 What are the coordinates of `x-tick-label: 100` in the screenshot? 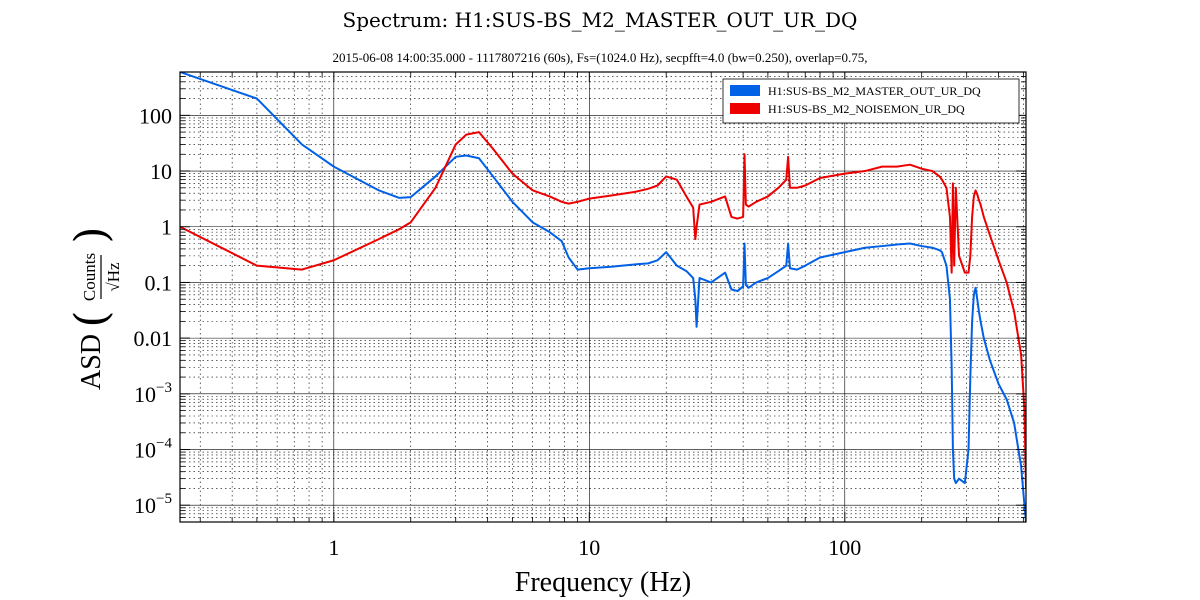 It's located at (844, 547).